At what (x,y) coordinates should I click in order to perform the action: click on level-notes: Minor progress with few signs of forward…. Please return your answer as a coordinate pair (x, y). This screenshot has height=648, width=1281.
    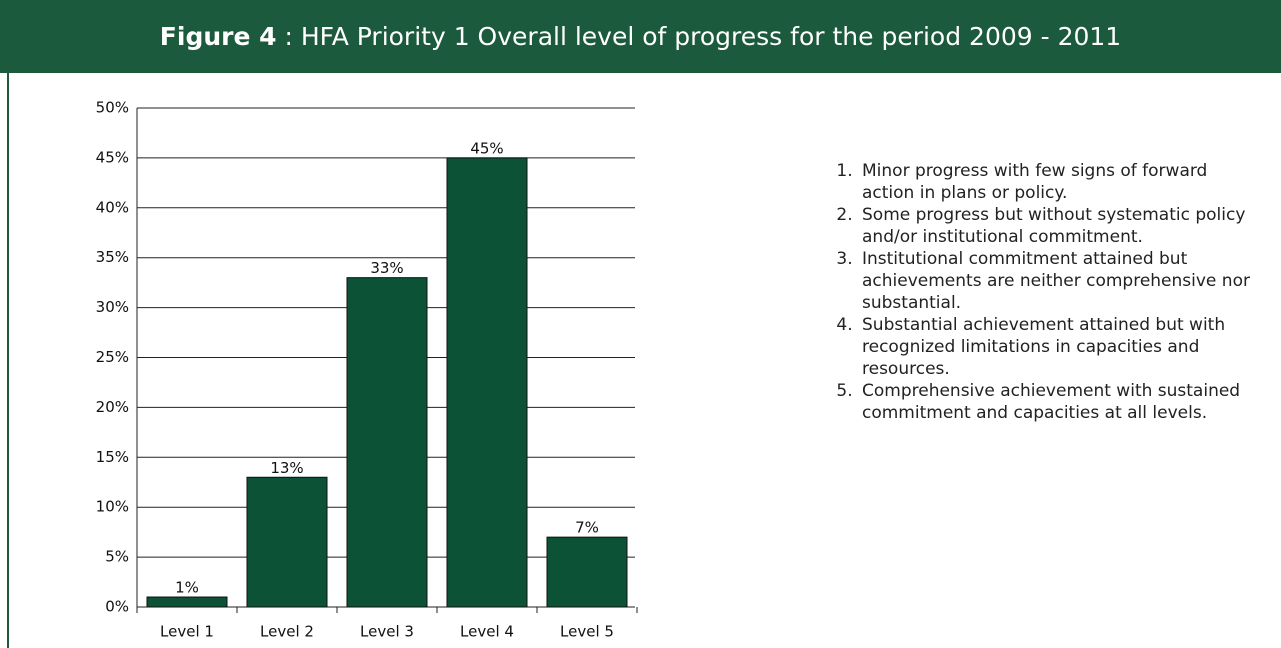
    Looking at the image, I should click on (1040, 292).